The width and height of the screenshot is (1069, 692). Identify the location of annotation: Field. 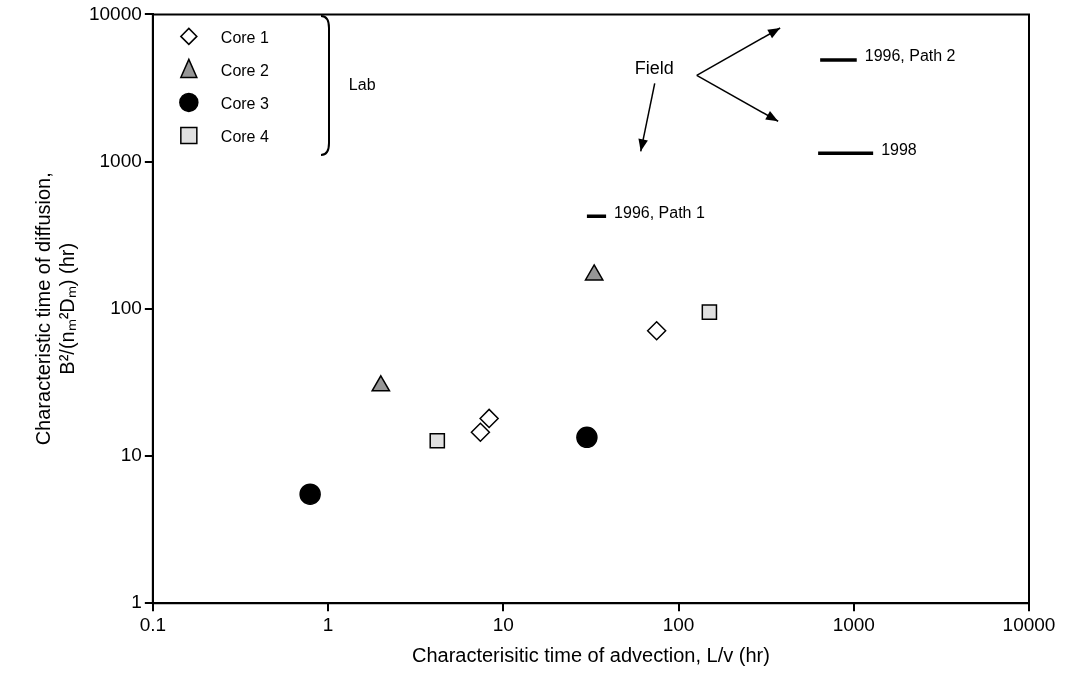
(654, 68).